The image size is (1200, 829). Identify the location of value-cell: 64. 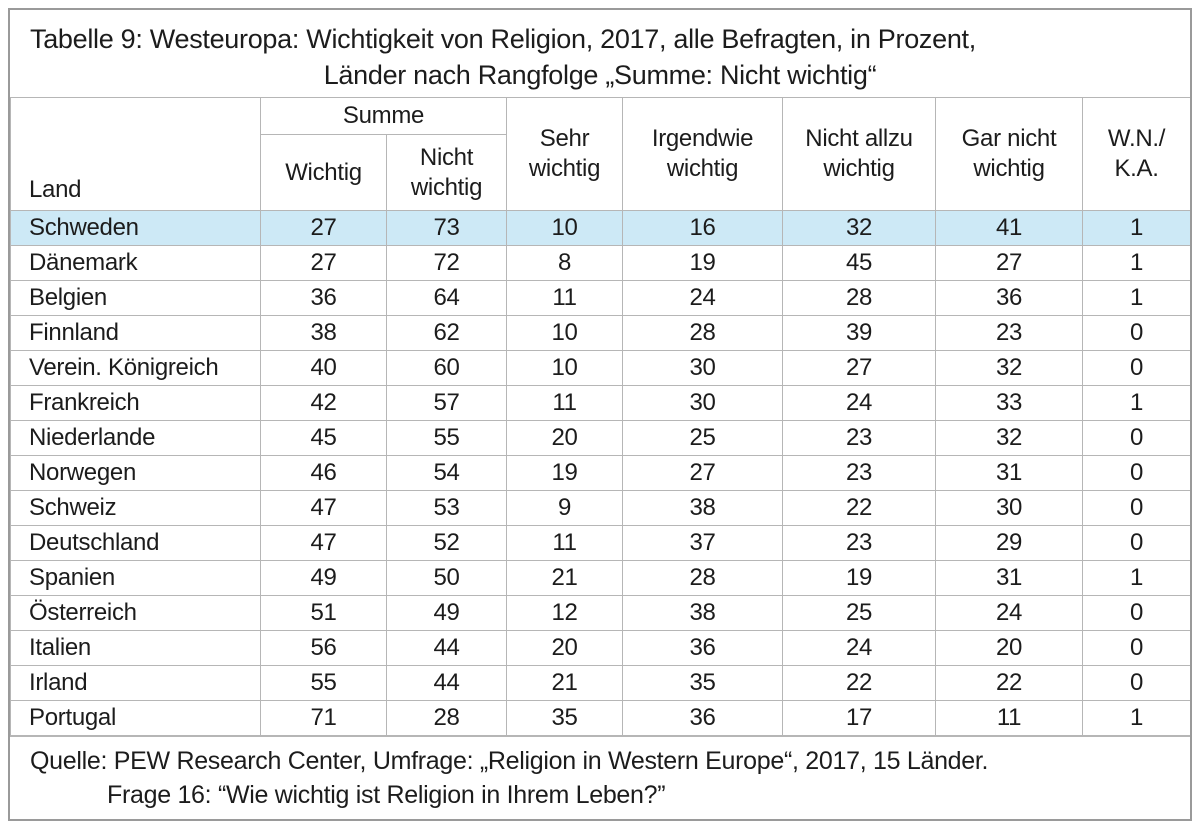
(446, 298).